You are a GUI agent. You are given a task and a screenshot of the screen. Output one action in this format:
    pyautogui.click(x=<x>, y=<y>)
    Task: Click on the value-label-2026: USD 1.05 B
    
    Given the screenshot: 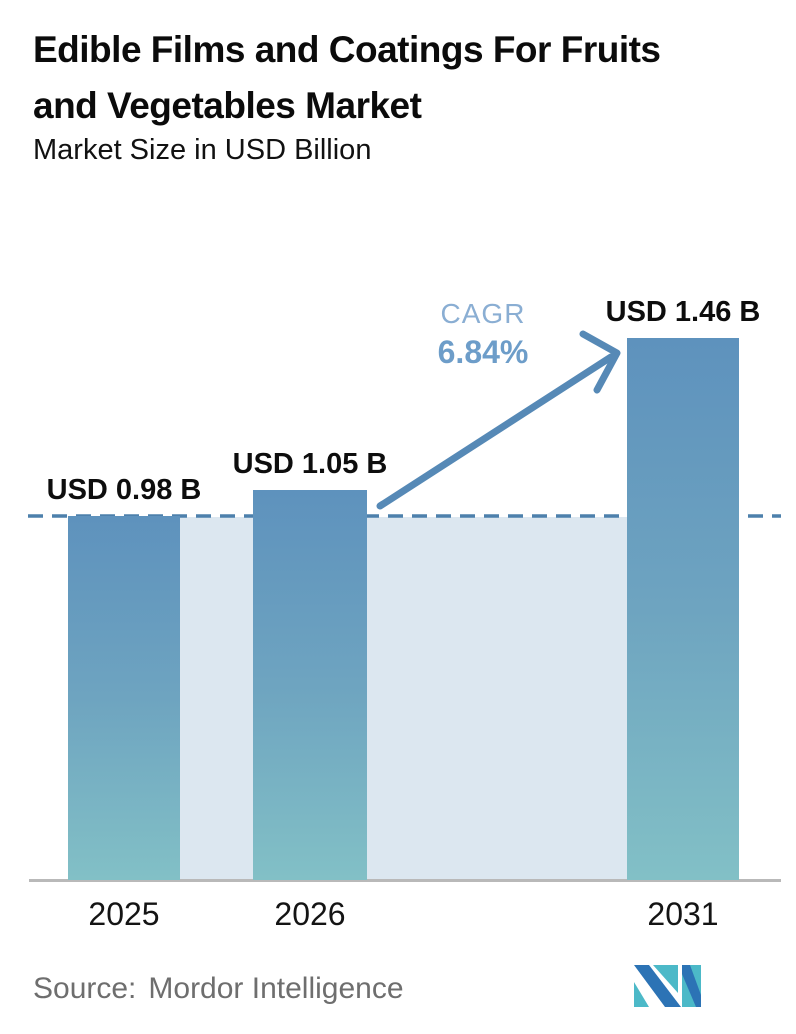 What is the action you would take?
    pyautogui.click(x=310, y=464)
    